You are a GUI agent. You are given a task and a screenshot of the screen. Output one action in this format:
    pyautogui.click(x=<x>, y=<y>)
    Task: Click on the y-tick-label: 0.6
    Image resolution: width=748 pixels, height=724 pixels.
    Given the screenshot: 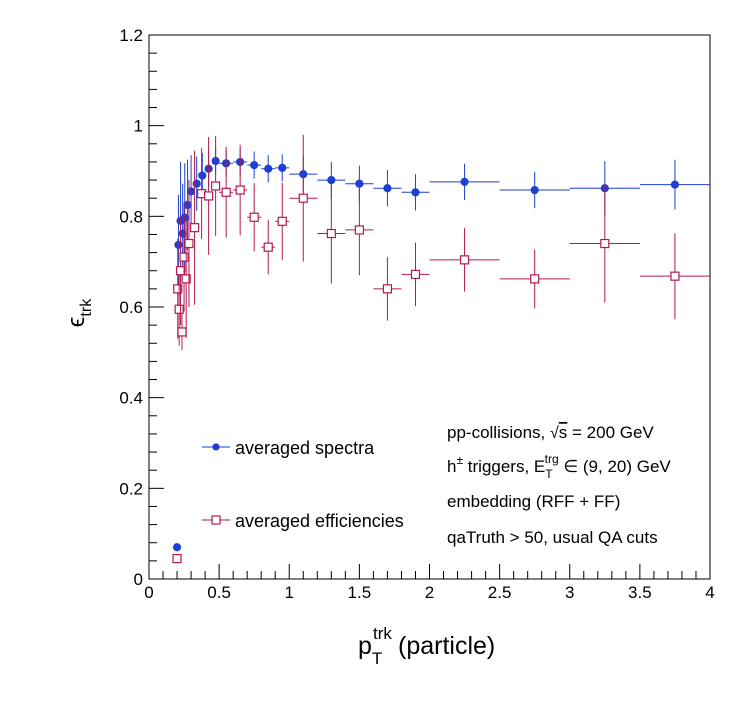 What is the action you would take?
    pyautogui.click(x=131, y=307)
    